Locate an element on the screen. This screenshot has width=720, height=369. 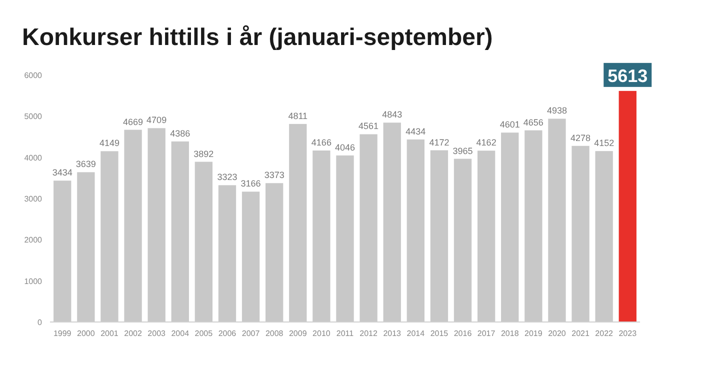
data-label: 3965 is located at coordinates (462, 151).